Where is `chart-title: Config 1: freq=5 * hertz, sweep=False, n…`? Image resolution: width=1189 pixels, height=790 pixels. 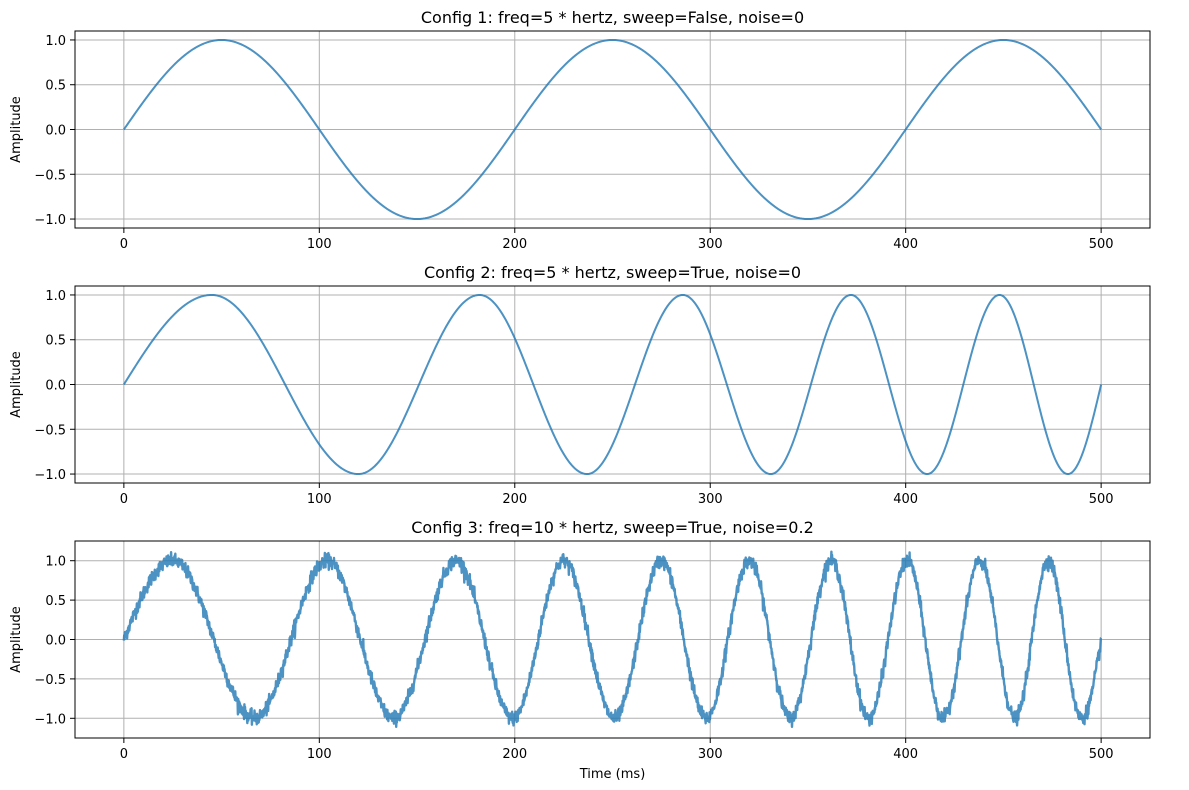 chart-title: Config 1: freq=5 * hertz, sweep=False, n… is located at coordinates (612, 17).